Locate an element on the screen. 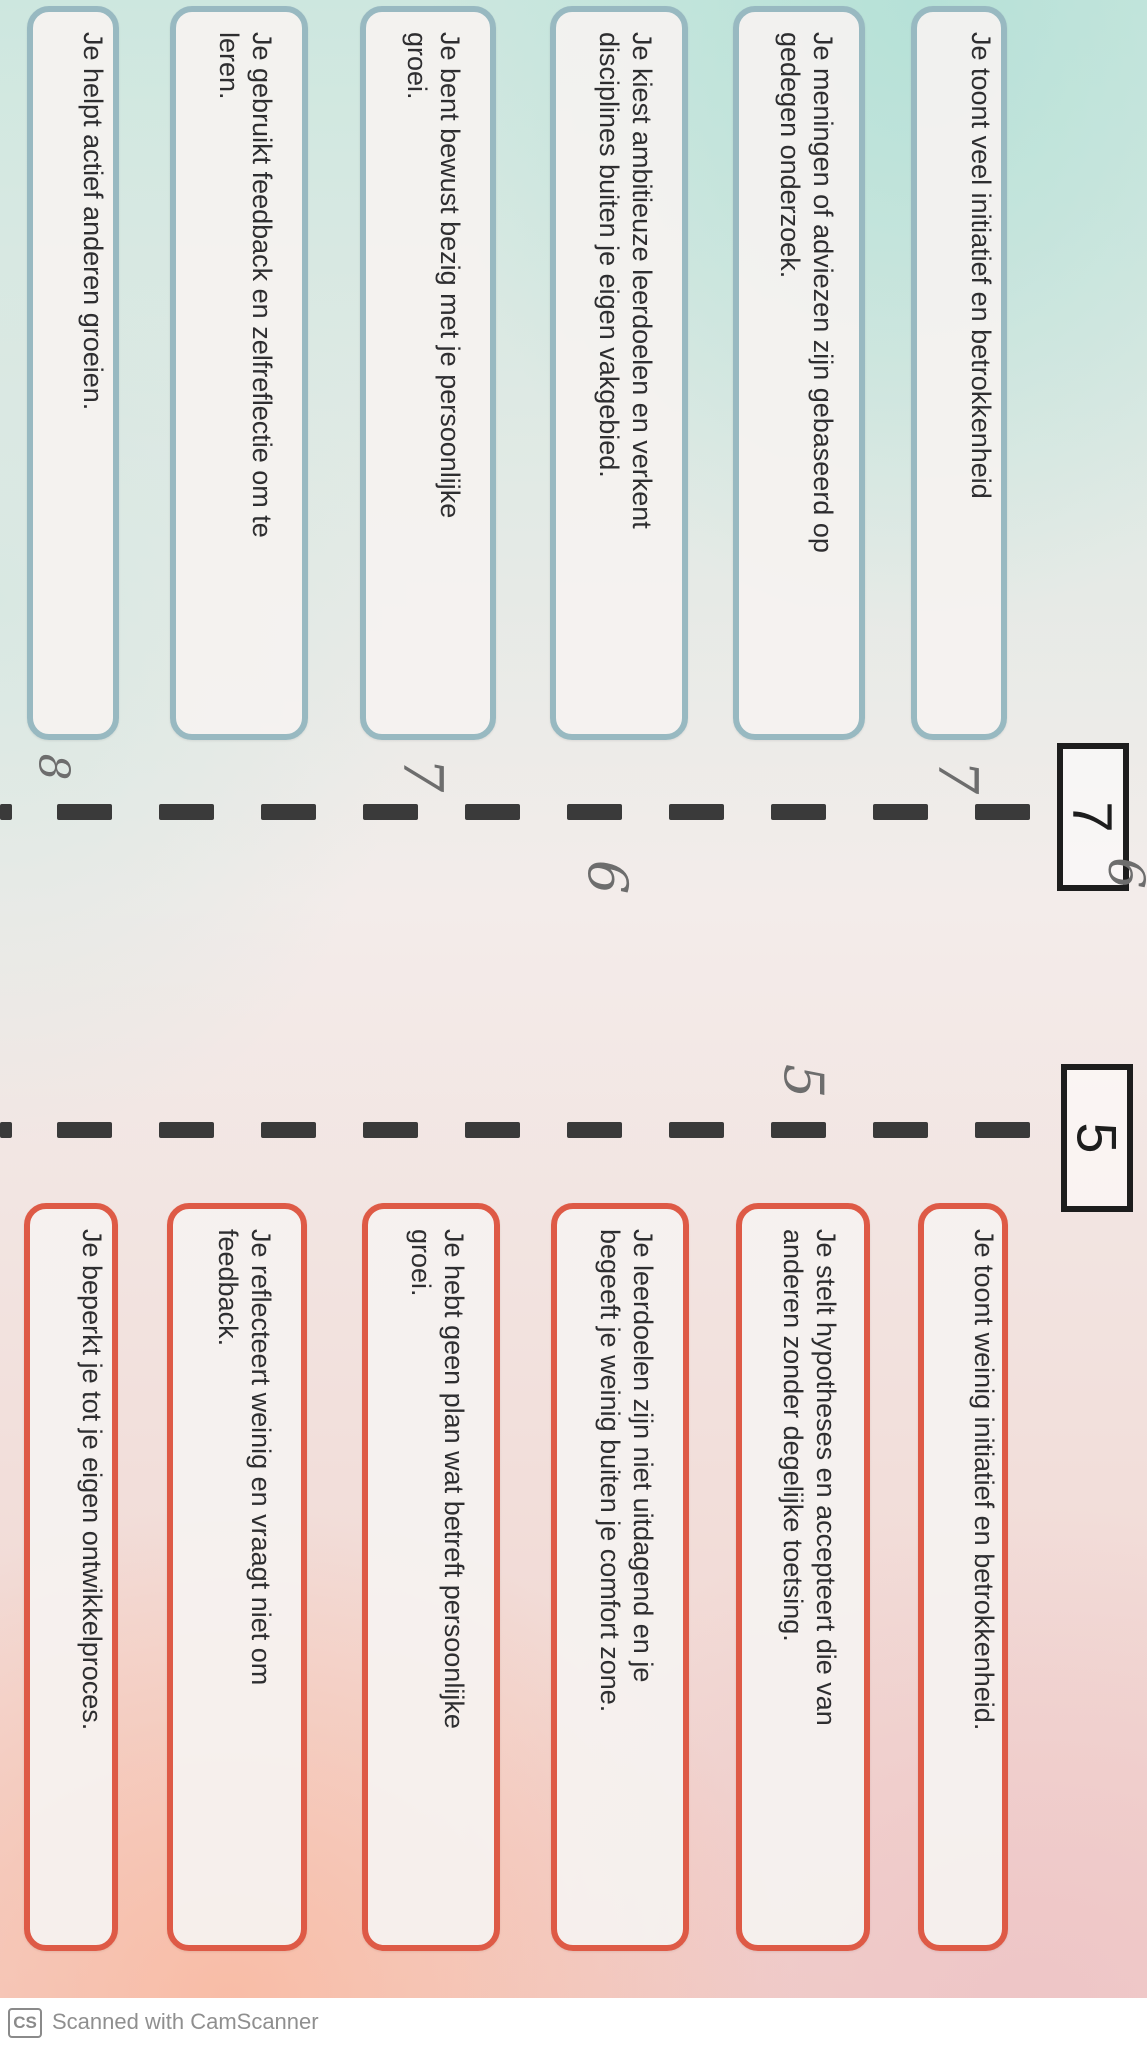 The image size is (1147, 2048). card-line: Je reflecteert weinig en vraagt niet om is located at coordinates (261, 1457).